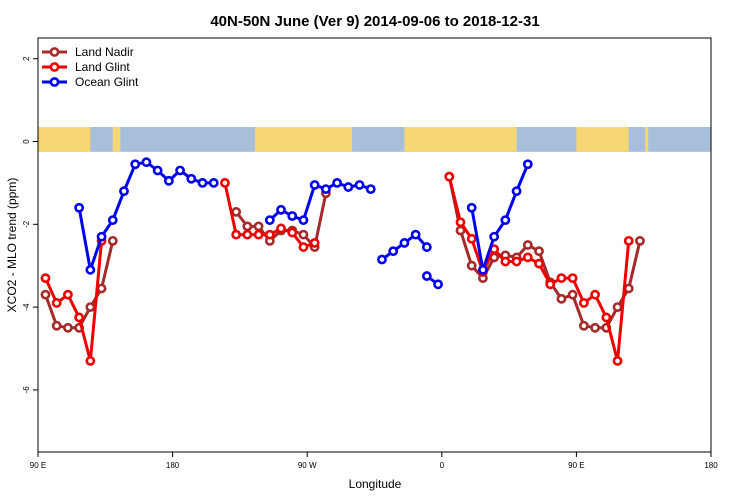 The height and width of the screenshot is (500, 750). Describe the element at coordinates (442, 465) in the screenshot. I see `x-tick-label: 0` at that location.